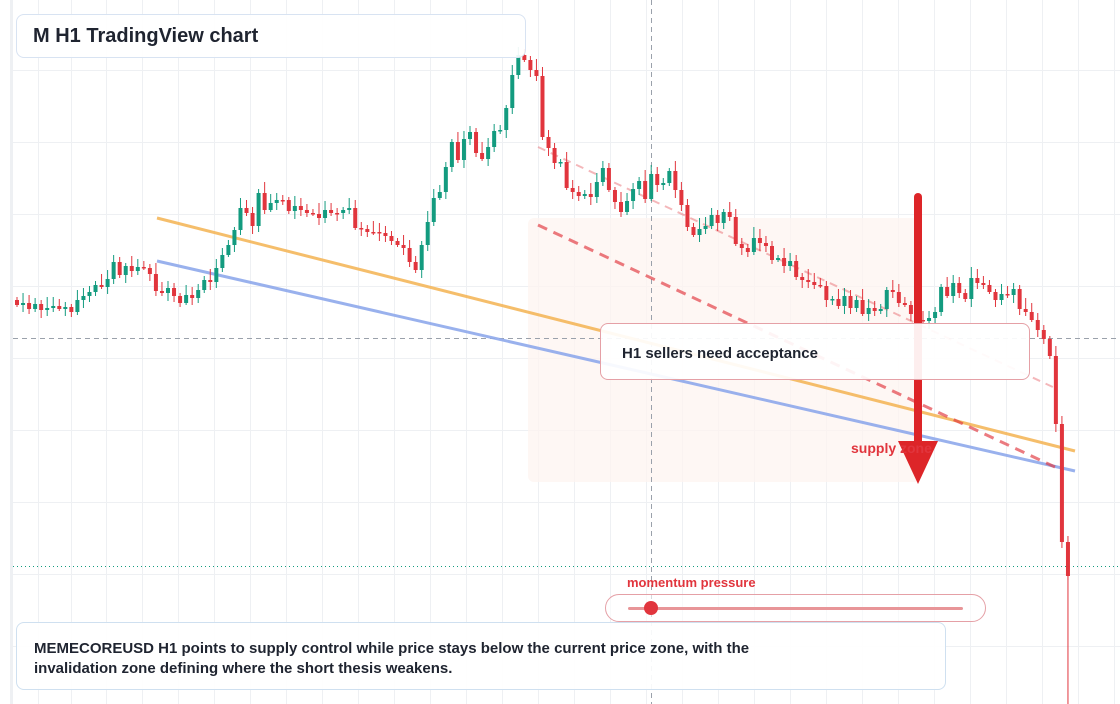  Describe the element at coordinates (271, 36) in the screenshot. I see `chart-title-box: M H1 TradingView chart` at that location.